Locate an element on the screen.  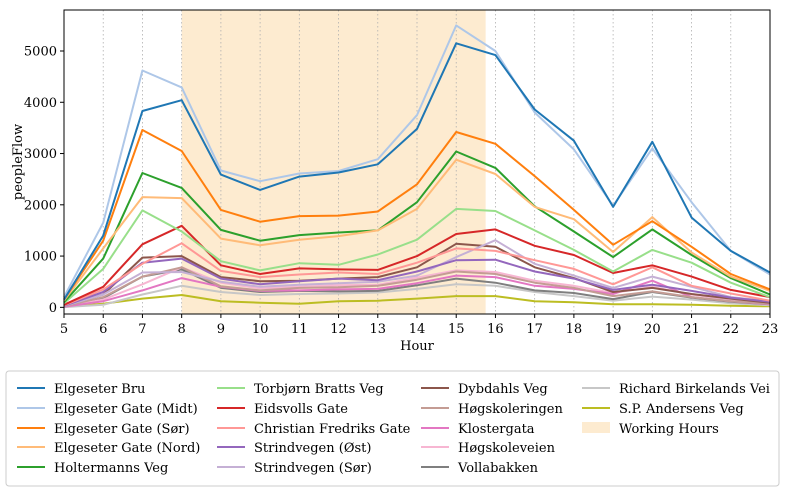
legend-item: Eidsvolls Gate is located at coordinates (282, 409).